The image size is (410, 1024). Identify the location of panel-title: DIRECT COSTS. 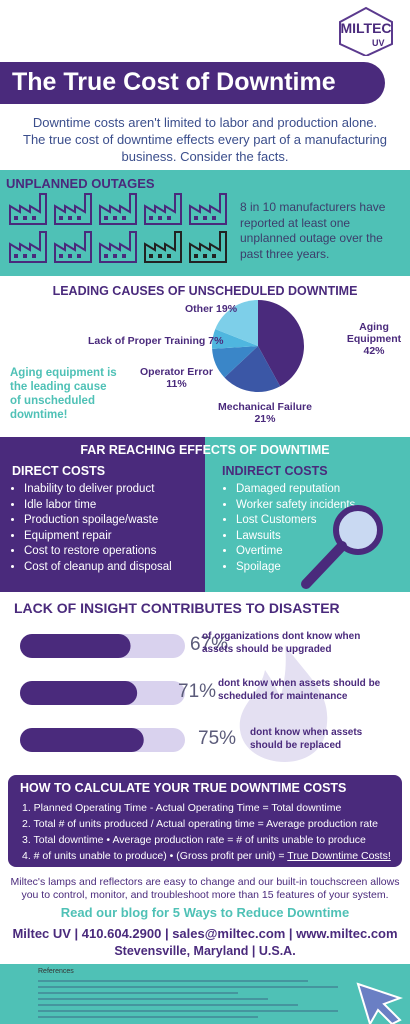
(59, 471).